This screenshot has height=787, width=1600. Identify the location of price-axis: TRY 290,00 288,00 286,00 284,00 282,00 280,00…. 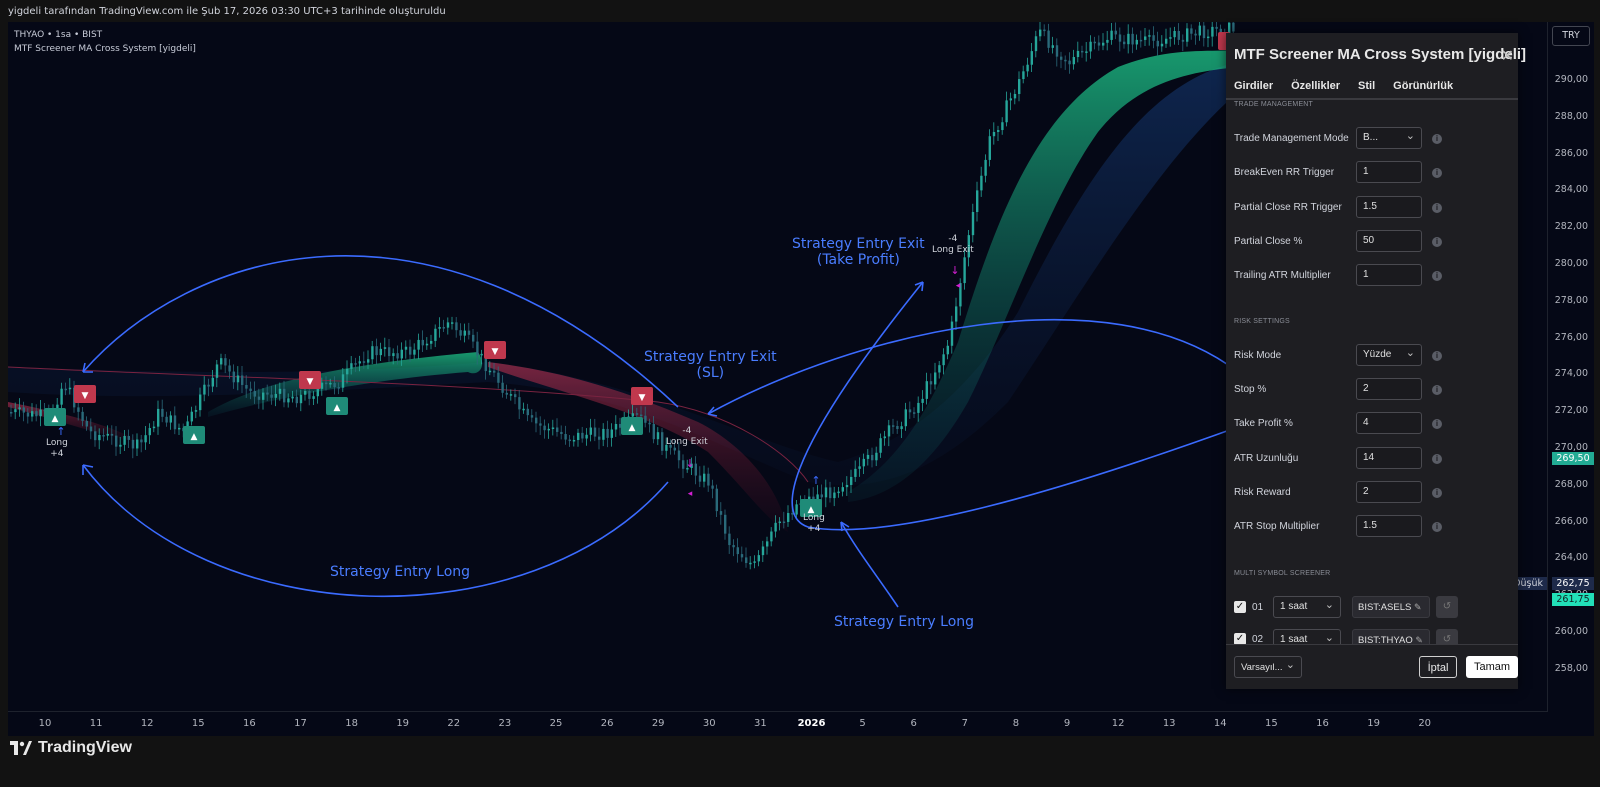
(1570, 367).